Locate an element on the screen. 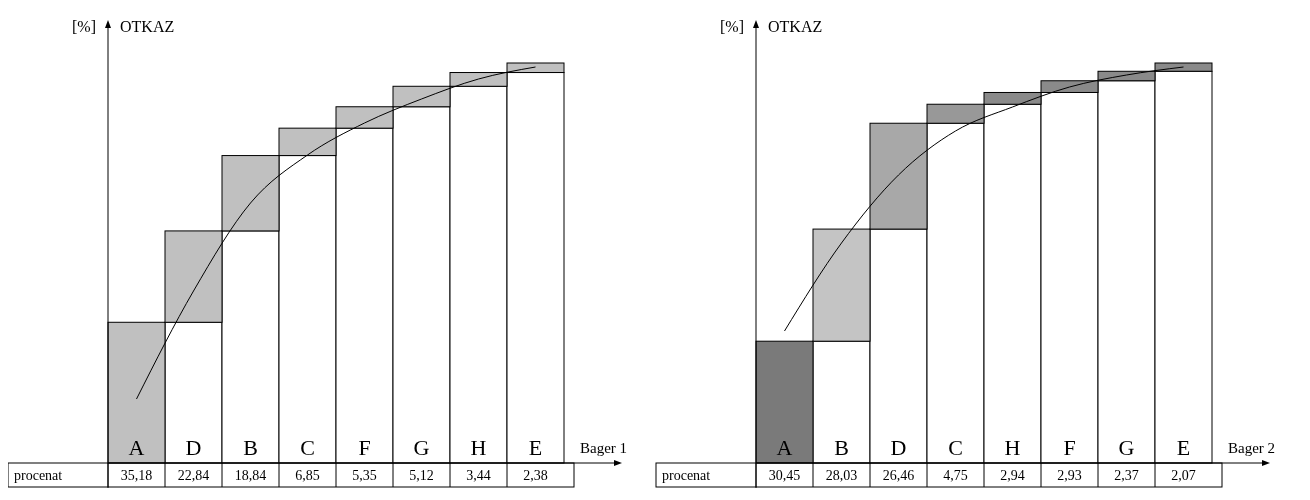  data-label: 5,35 is located at coordinates (364, 475).